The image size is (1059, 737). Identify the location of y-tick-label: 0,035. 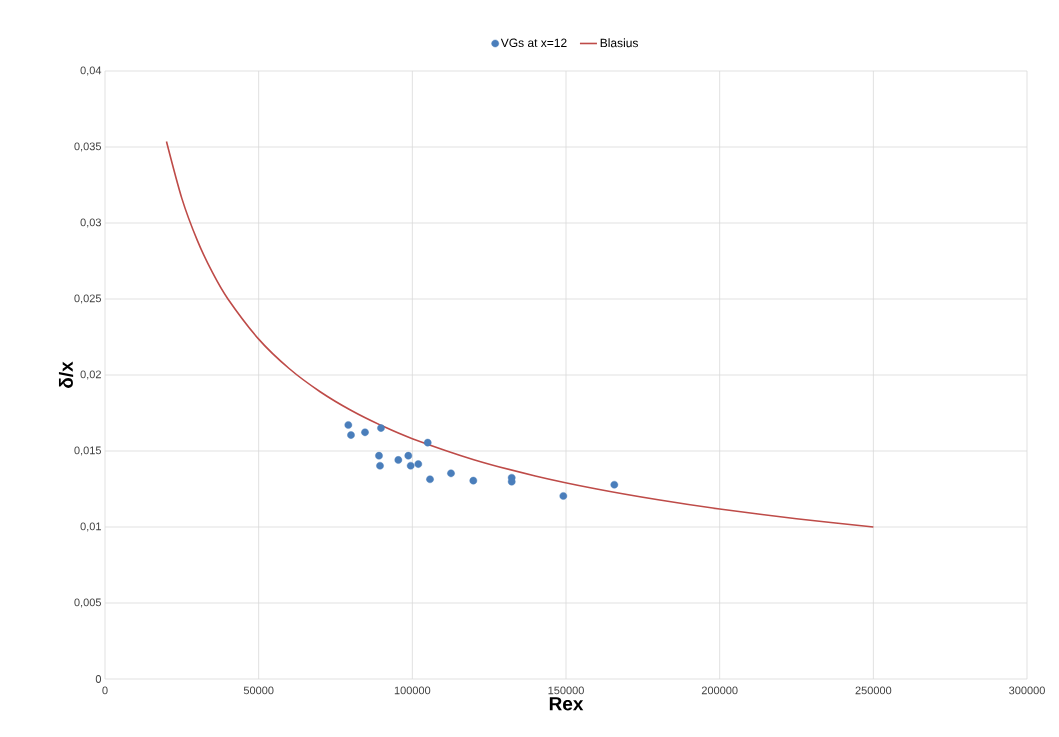
(88, 147).